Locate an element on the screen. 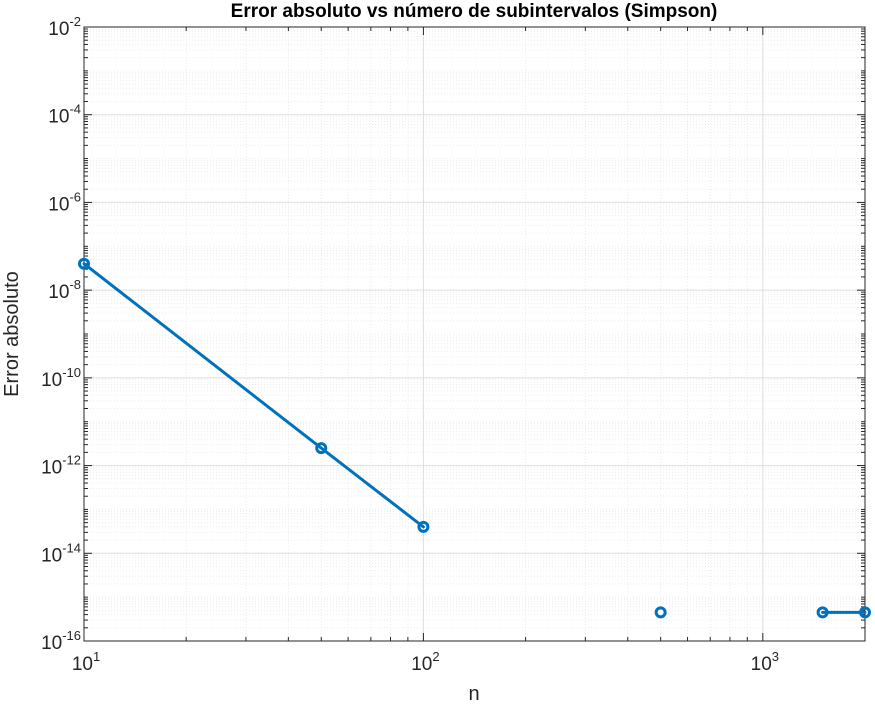 Image resolution: width=875 pixels, height=704 pixels. x-axis-label: n is located at coordinates (473, 693).